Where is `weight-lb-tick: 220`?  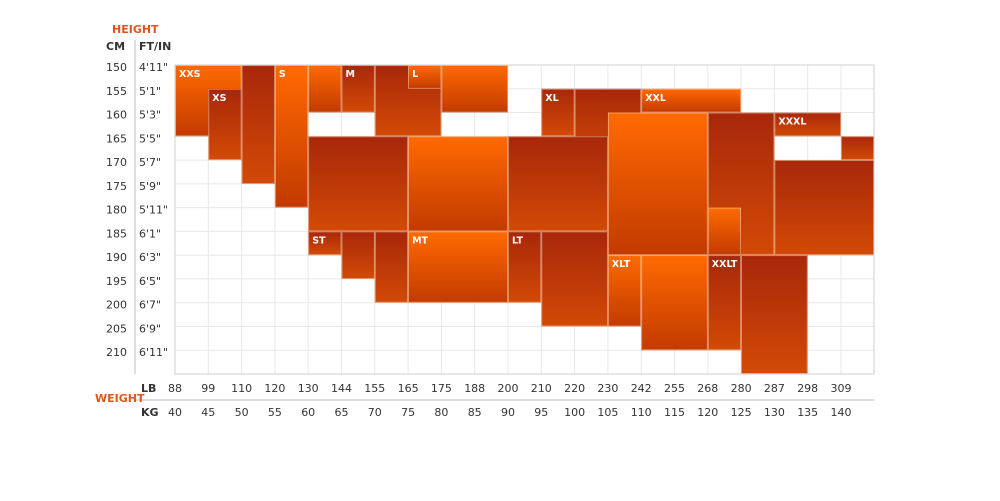 weight-lb-tick: 220 is located at coordinates (574, 388).